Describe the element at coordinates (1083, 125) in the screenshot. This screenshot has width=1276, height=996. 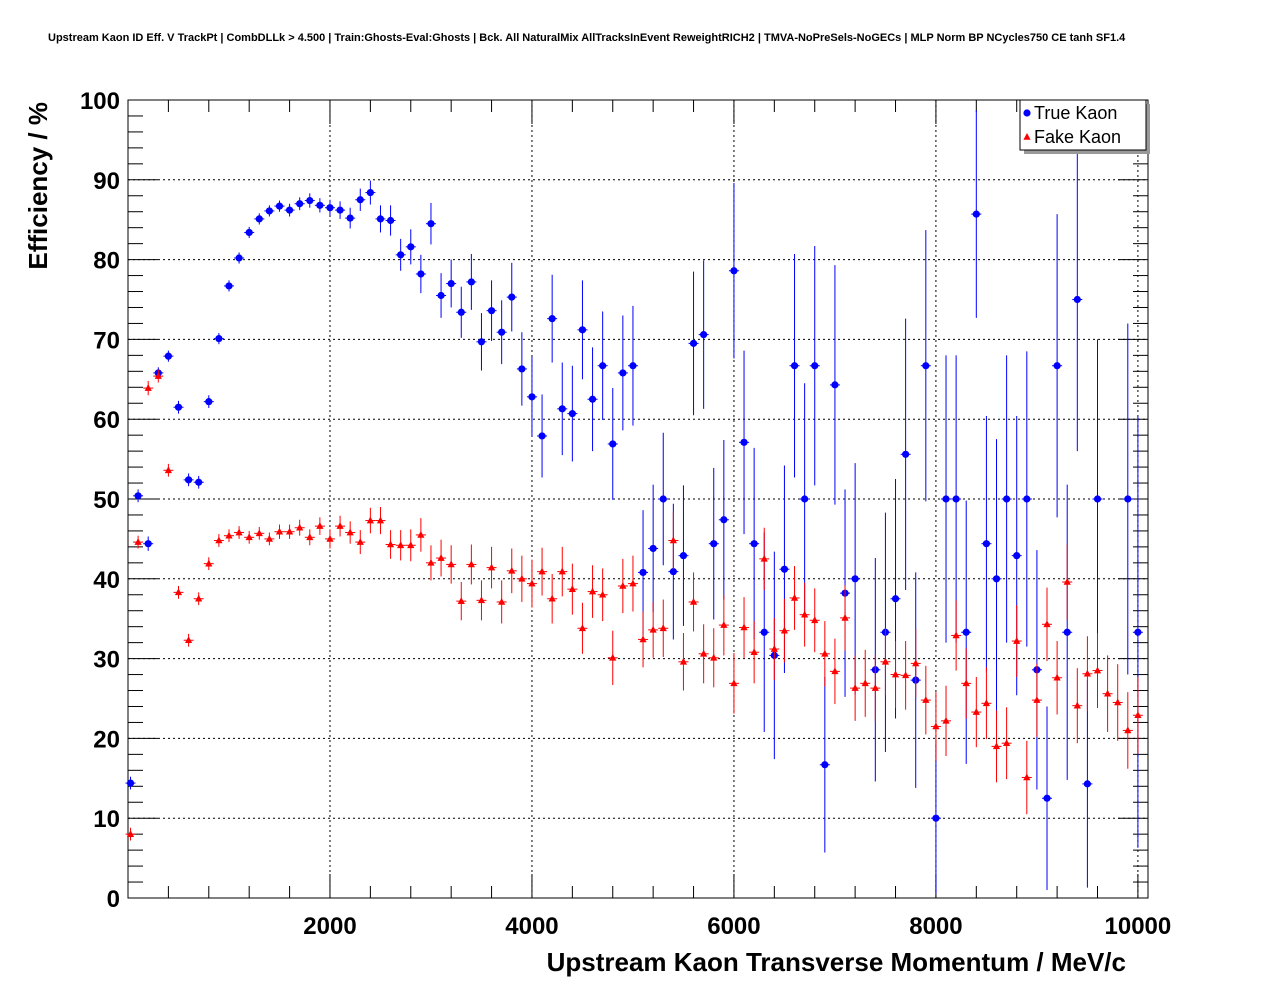
I see `legend-box` at that location.